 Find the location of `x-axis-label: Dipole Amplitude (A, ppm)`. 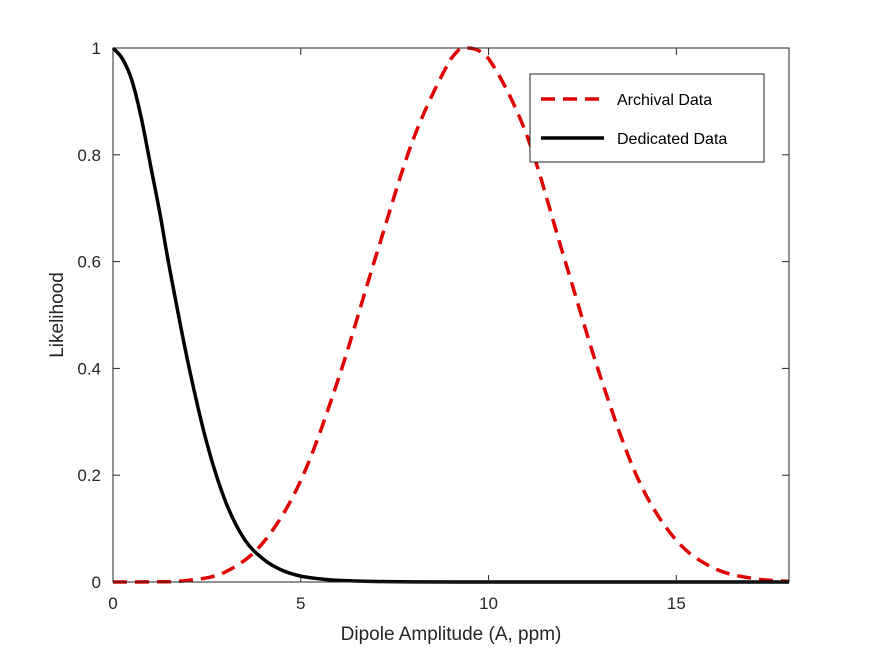

x-axis-label: Dipole Amplitude (A, ppm) is located at coordinates (451, 634).